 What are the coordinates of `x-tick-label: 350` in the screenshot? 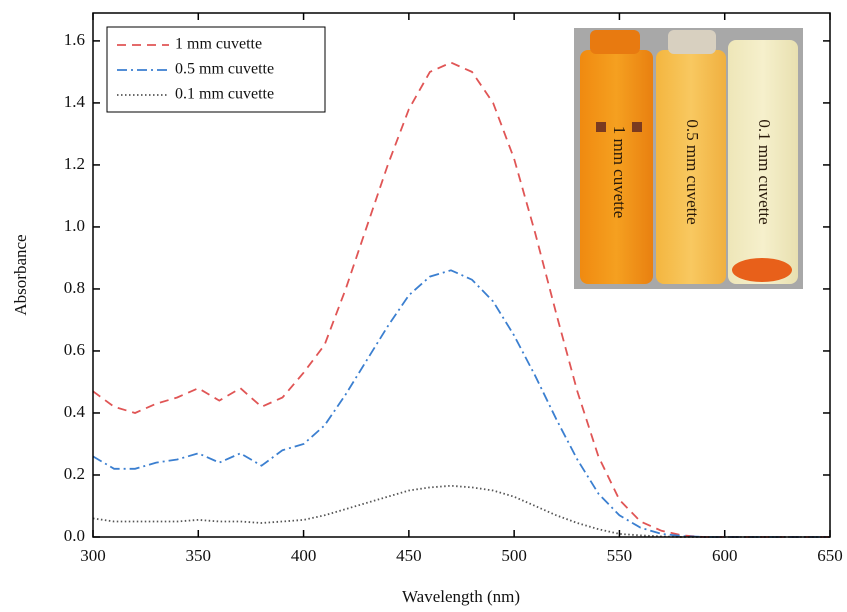 It's located at (199, 555).